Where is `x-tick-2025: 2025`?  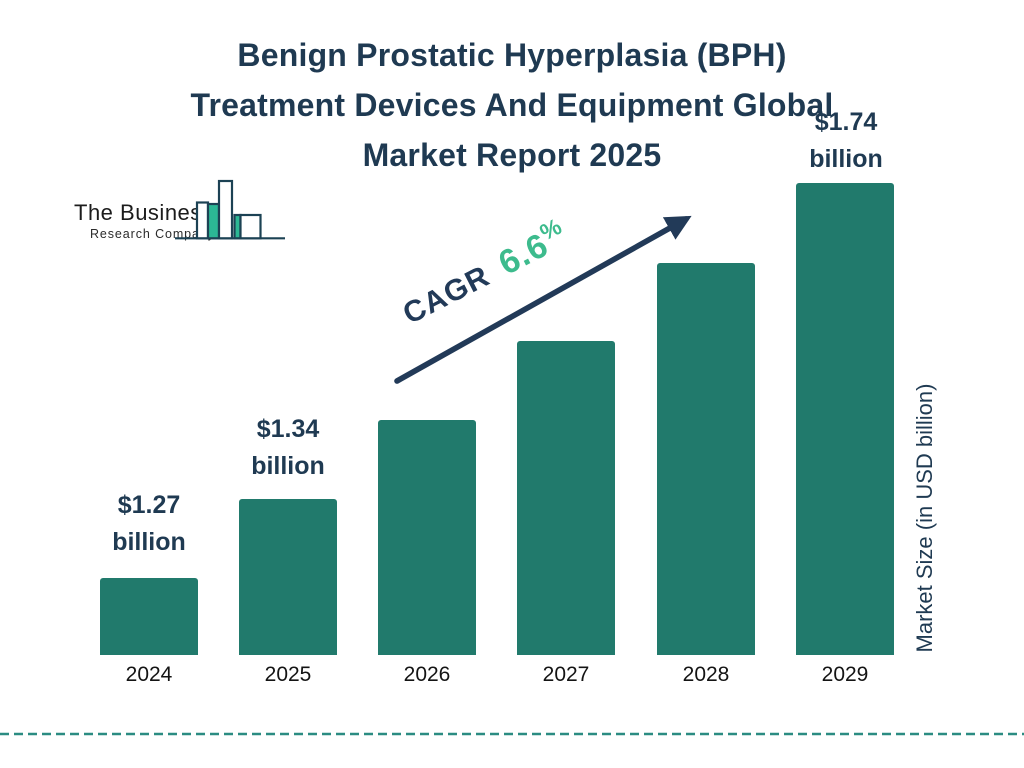 x-tick-2025: 2025 is located at coordinates (288, 674).